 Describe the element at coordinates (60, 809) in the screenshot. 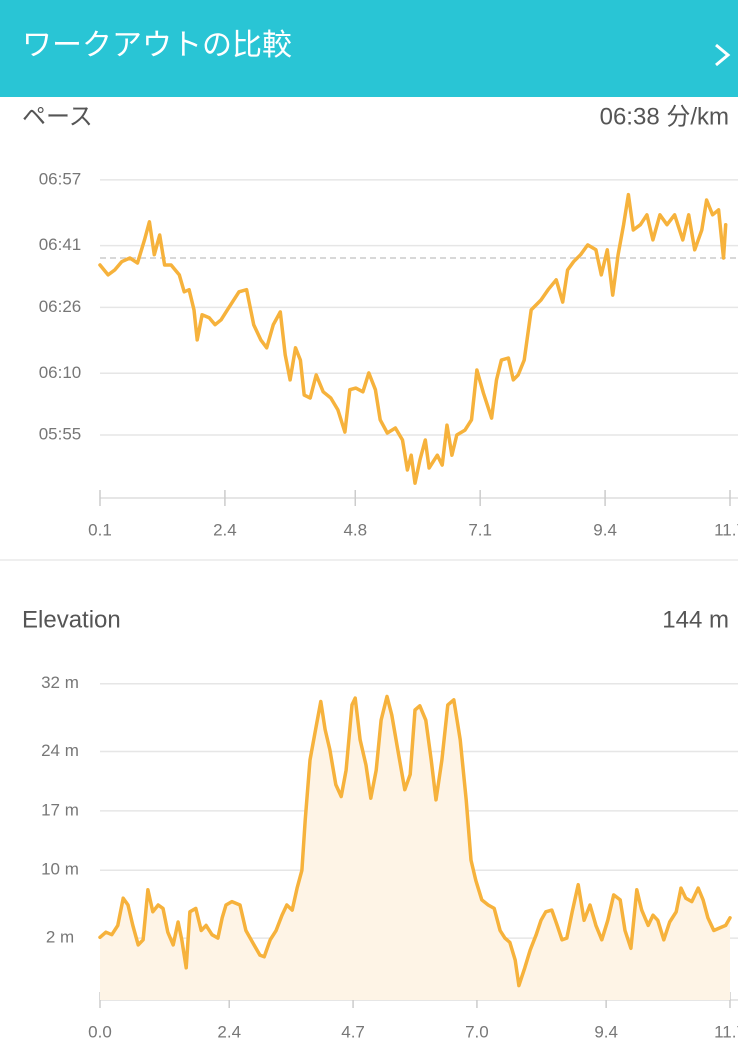

I see `y-tick-label: 17 m` at that location.